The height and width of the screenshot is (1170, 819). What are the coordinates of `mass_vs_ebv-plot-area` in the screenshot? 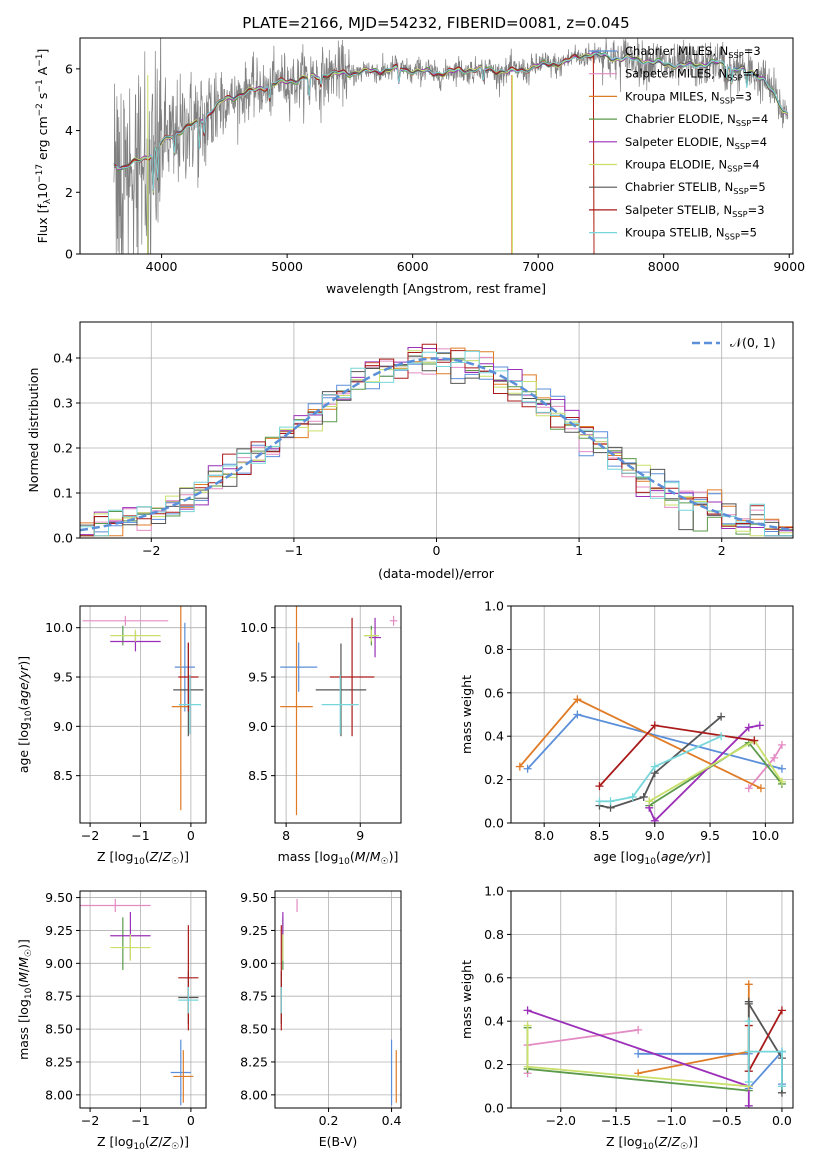 It's located at (338, 999).